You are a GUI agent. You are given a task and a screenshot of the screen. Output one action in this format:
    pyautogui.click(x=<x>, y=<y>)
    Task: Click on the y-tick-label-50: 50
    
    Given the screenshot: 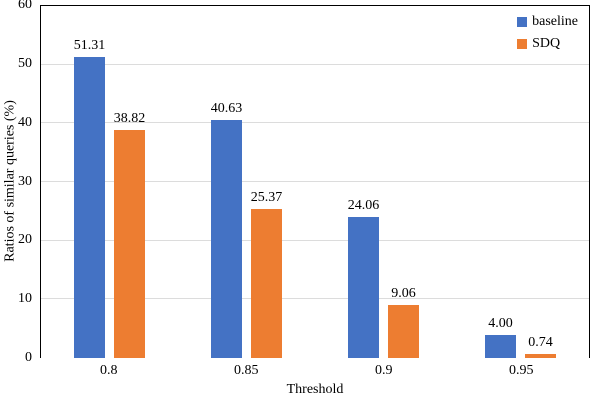 What is the action you would take?
    pyautogui.click(x=25, y=63)
    